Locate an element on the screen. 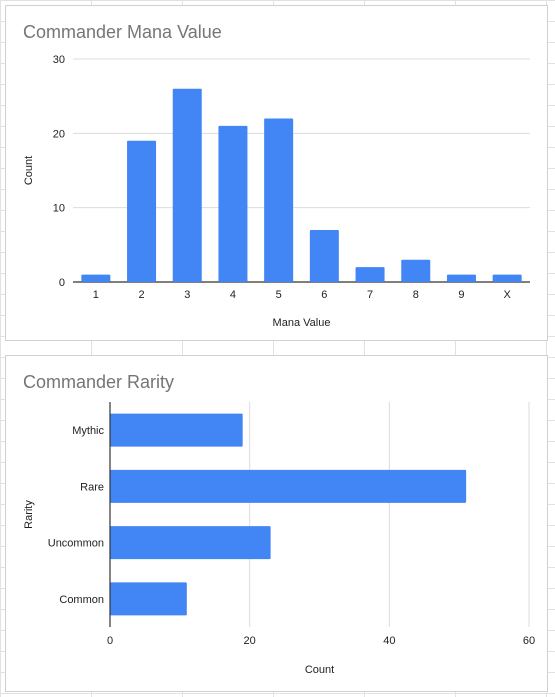 The image size is (555, 697). x-tick-label: 3 is located at coordinates (187, 295).